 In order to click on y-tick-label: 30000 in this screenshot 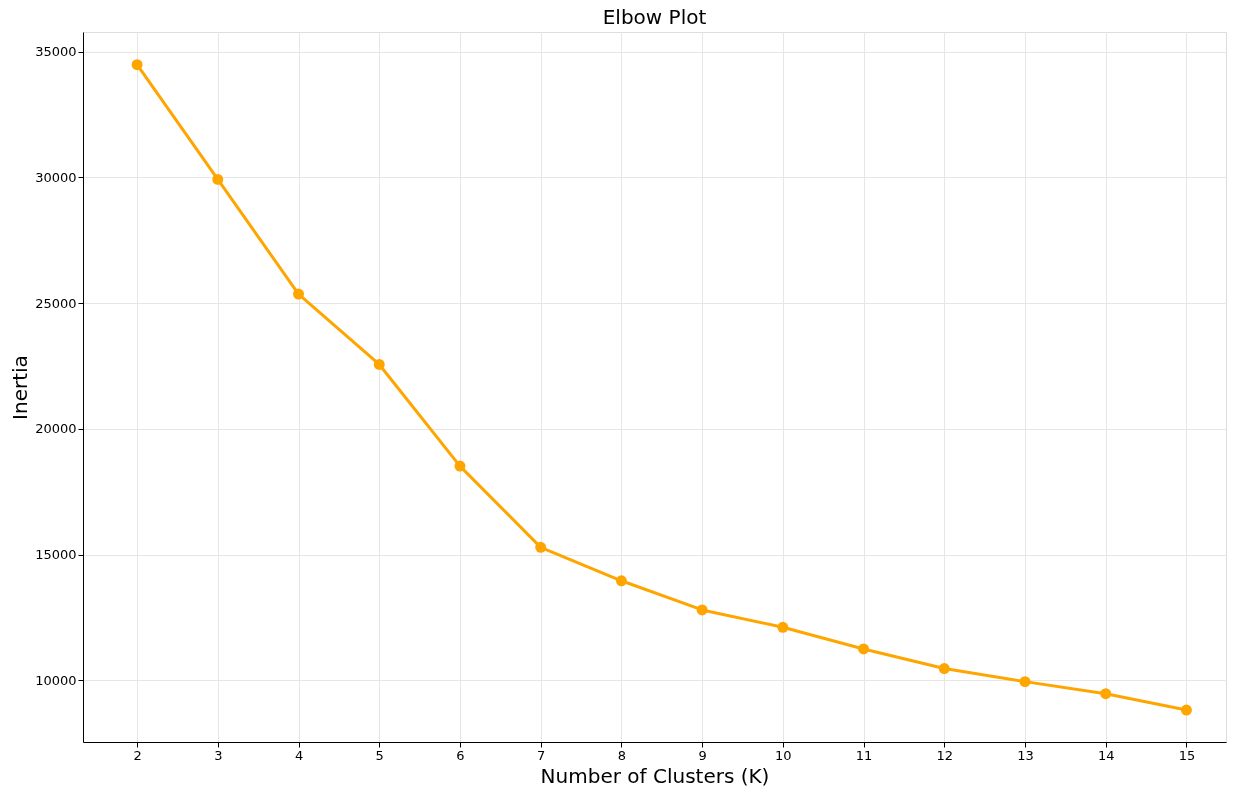, I will do `click(56, 177)`.